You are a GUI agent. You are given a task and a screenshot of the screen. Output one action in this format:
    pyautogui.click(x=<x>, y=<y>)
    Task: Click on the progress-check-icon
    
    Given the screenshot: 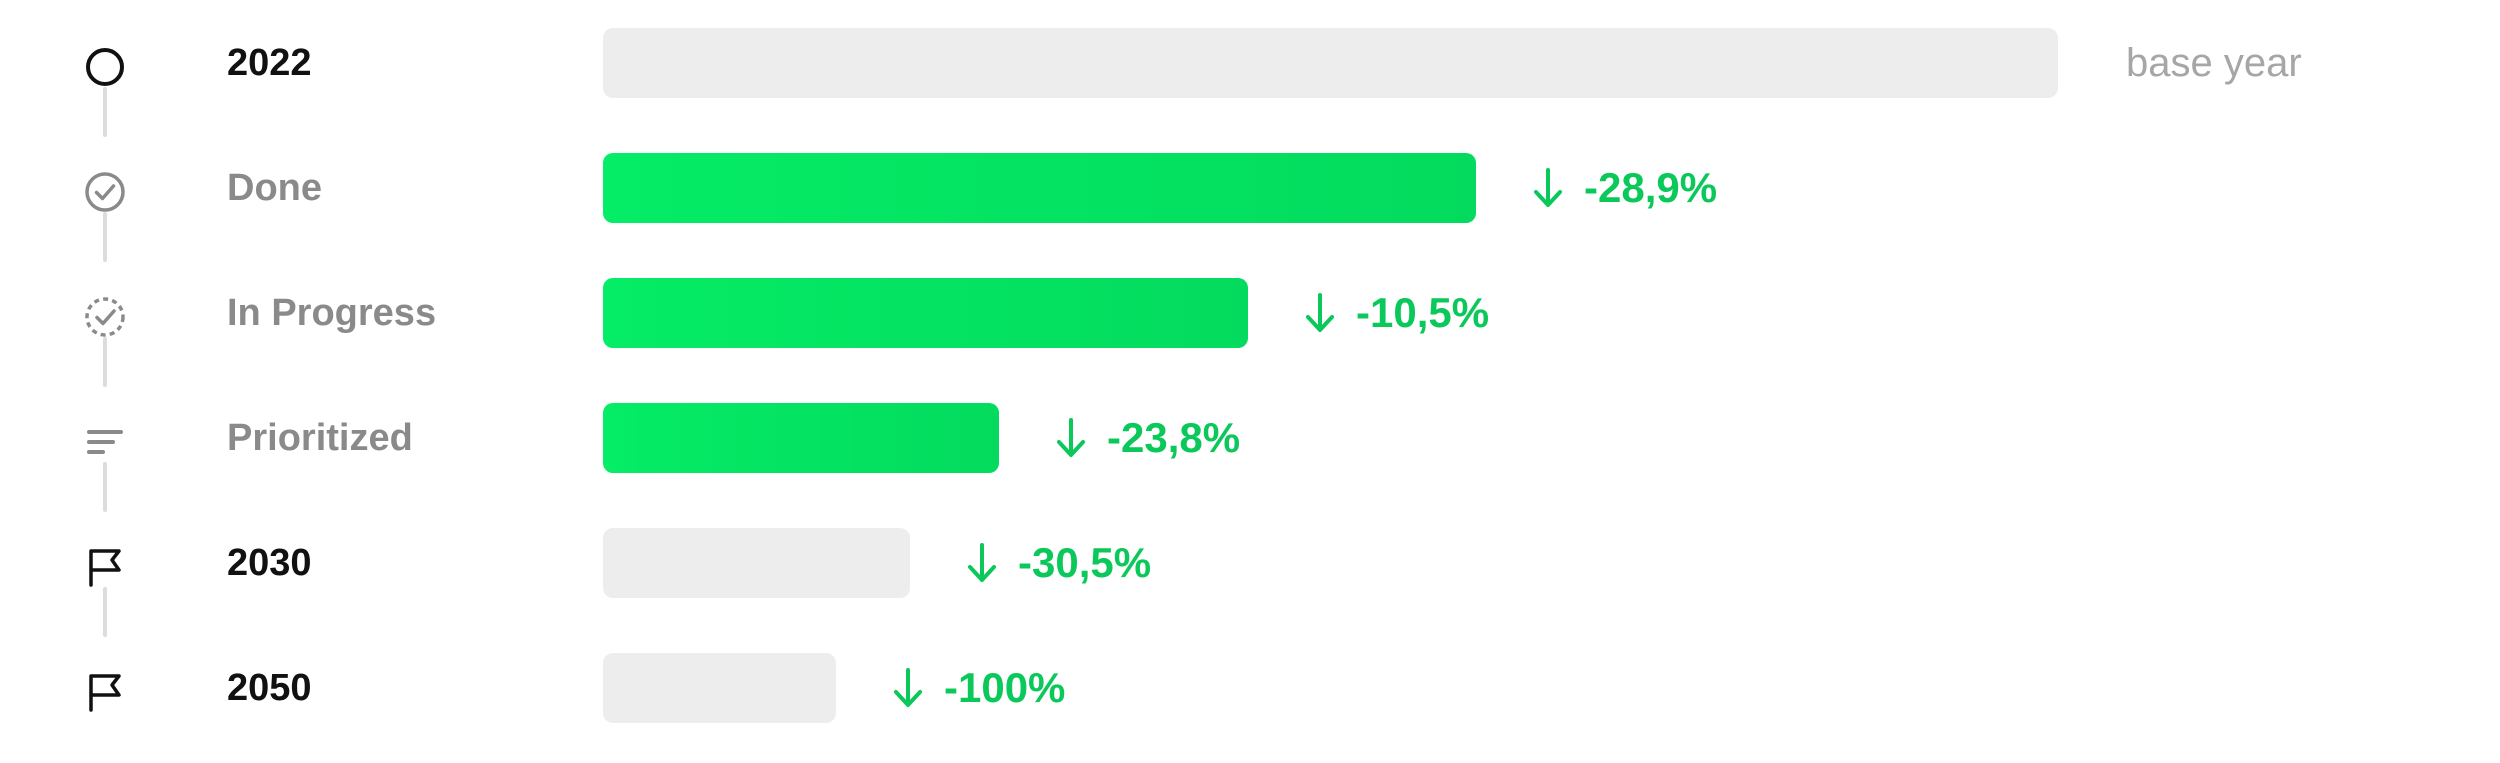 What is the action you would take?
    pyautogui.click(x=105, y=317)
    